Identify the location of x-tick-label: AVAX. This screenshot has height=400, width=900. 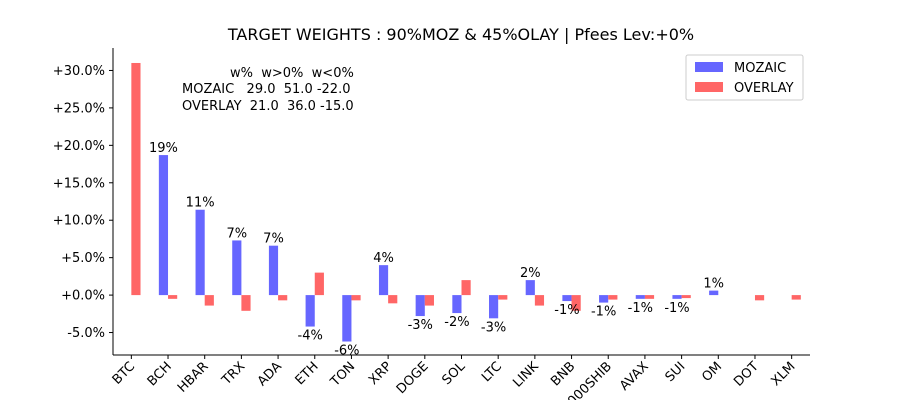
(634, 376).